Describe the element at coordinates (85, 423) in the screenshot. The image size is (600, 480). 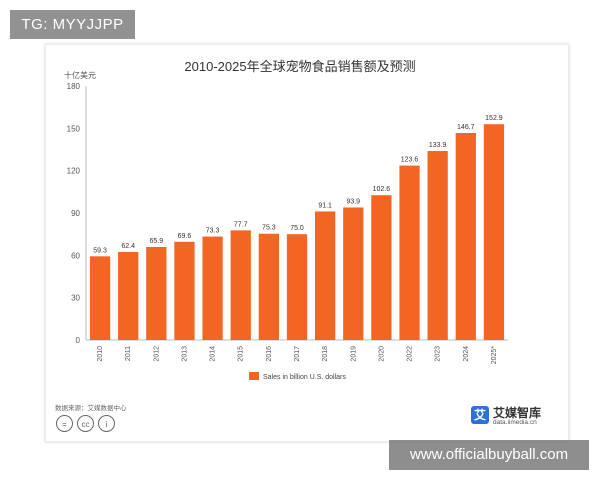
I see `cc-license-icon: cc` at that location.